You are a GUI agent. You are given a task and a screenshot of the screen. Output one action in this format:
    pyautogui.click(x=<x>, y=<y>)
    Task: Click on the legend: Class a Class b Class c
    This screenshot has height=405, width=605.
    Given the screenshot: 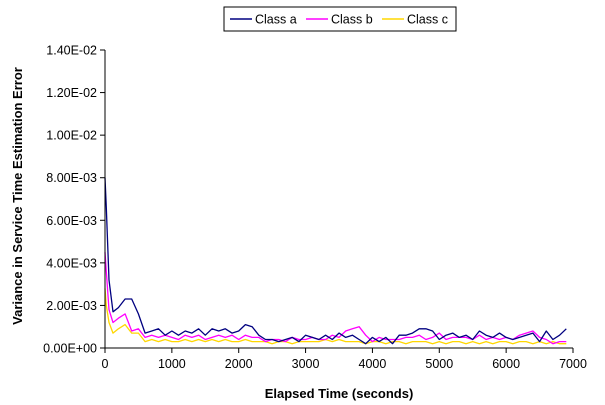 What is the action you would take?
    pyautogui.click(x=340, y=19)
    